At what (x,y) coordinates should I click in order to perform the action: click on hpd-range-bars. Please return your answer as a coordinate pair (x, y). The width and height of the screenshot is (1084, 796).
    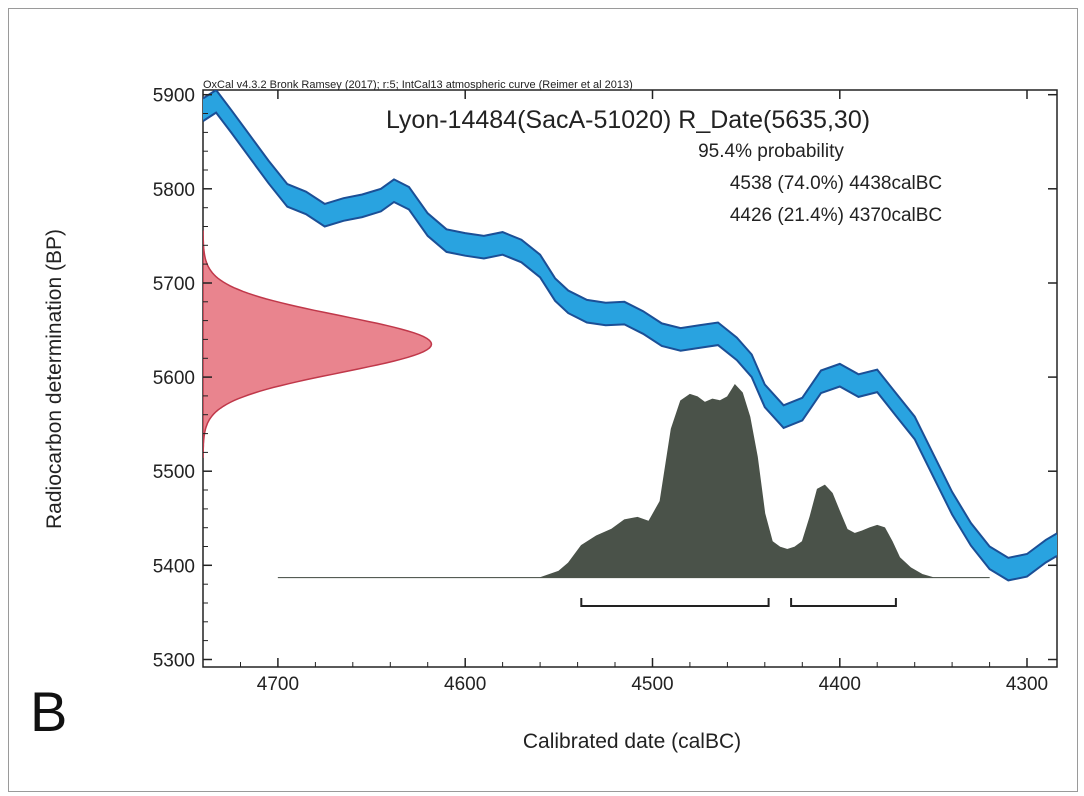
    Looking at the image, I should click on (738, 602).